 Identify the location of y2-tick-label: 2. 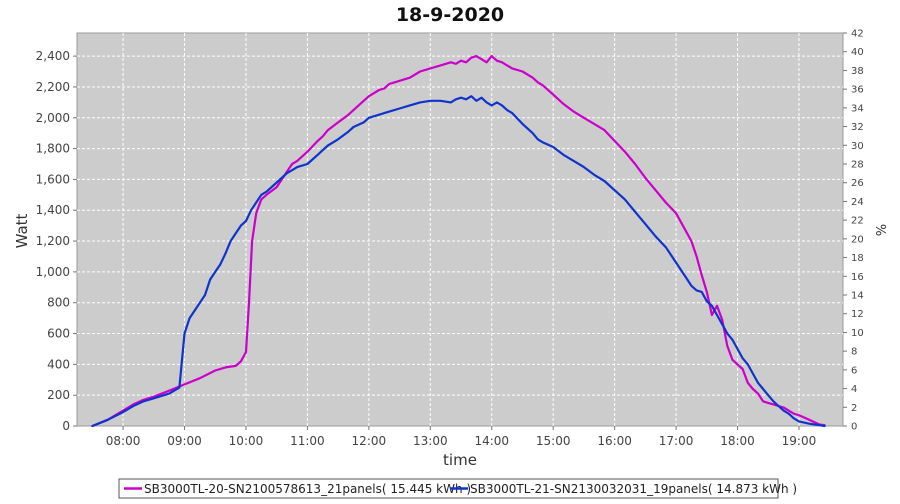
(854, 408).